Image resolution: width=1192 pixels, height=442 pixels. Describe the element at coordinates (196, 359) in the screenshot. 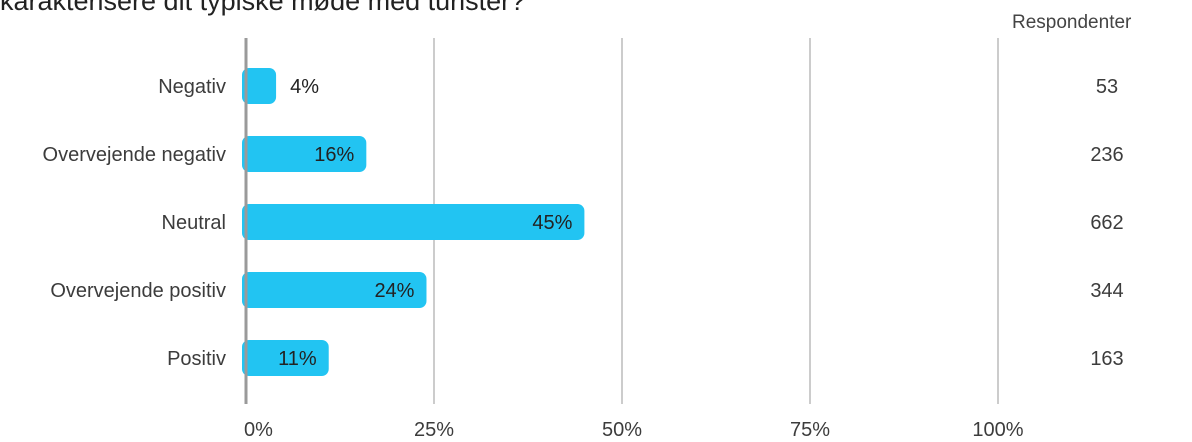

I see `category-label: Positiv` at that location.